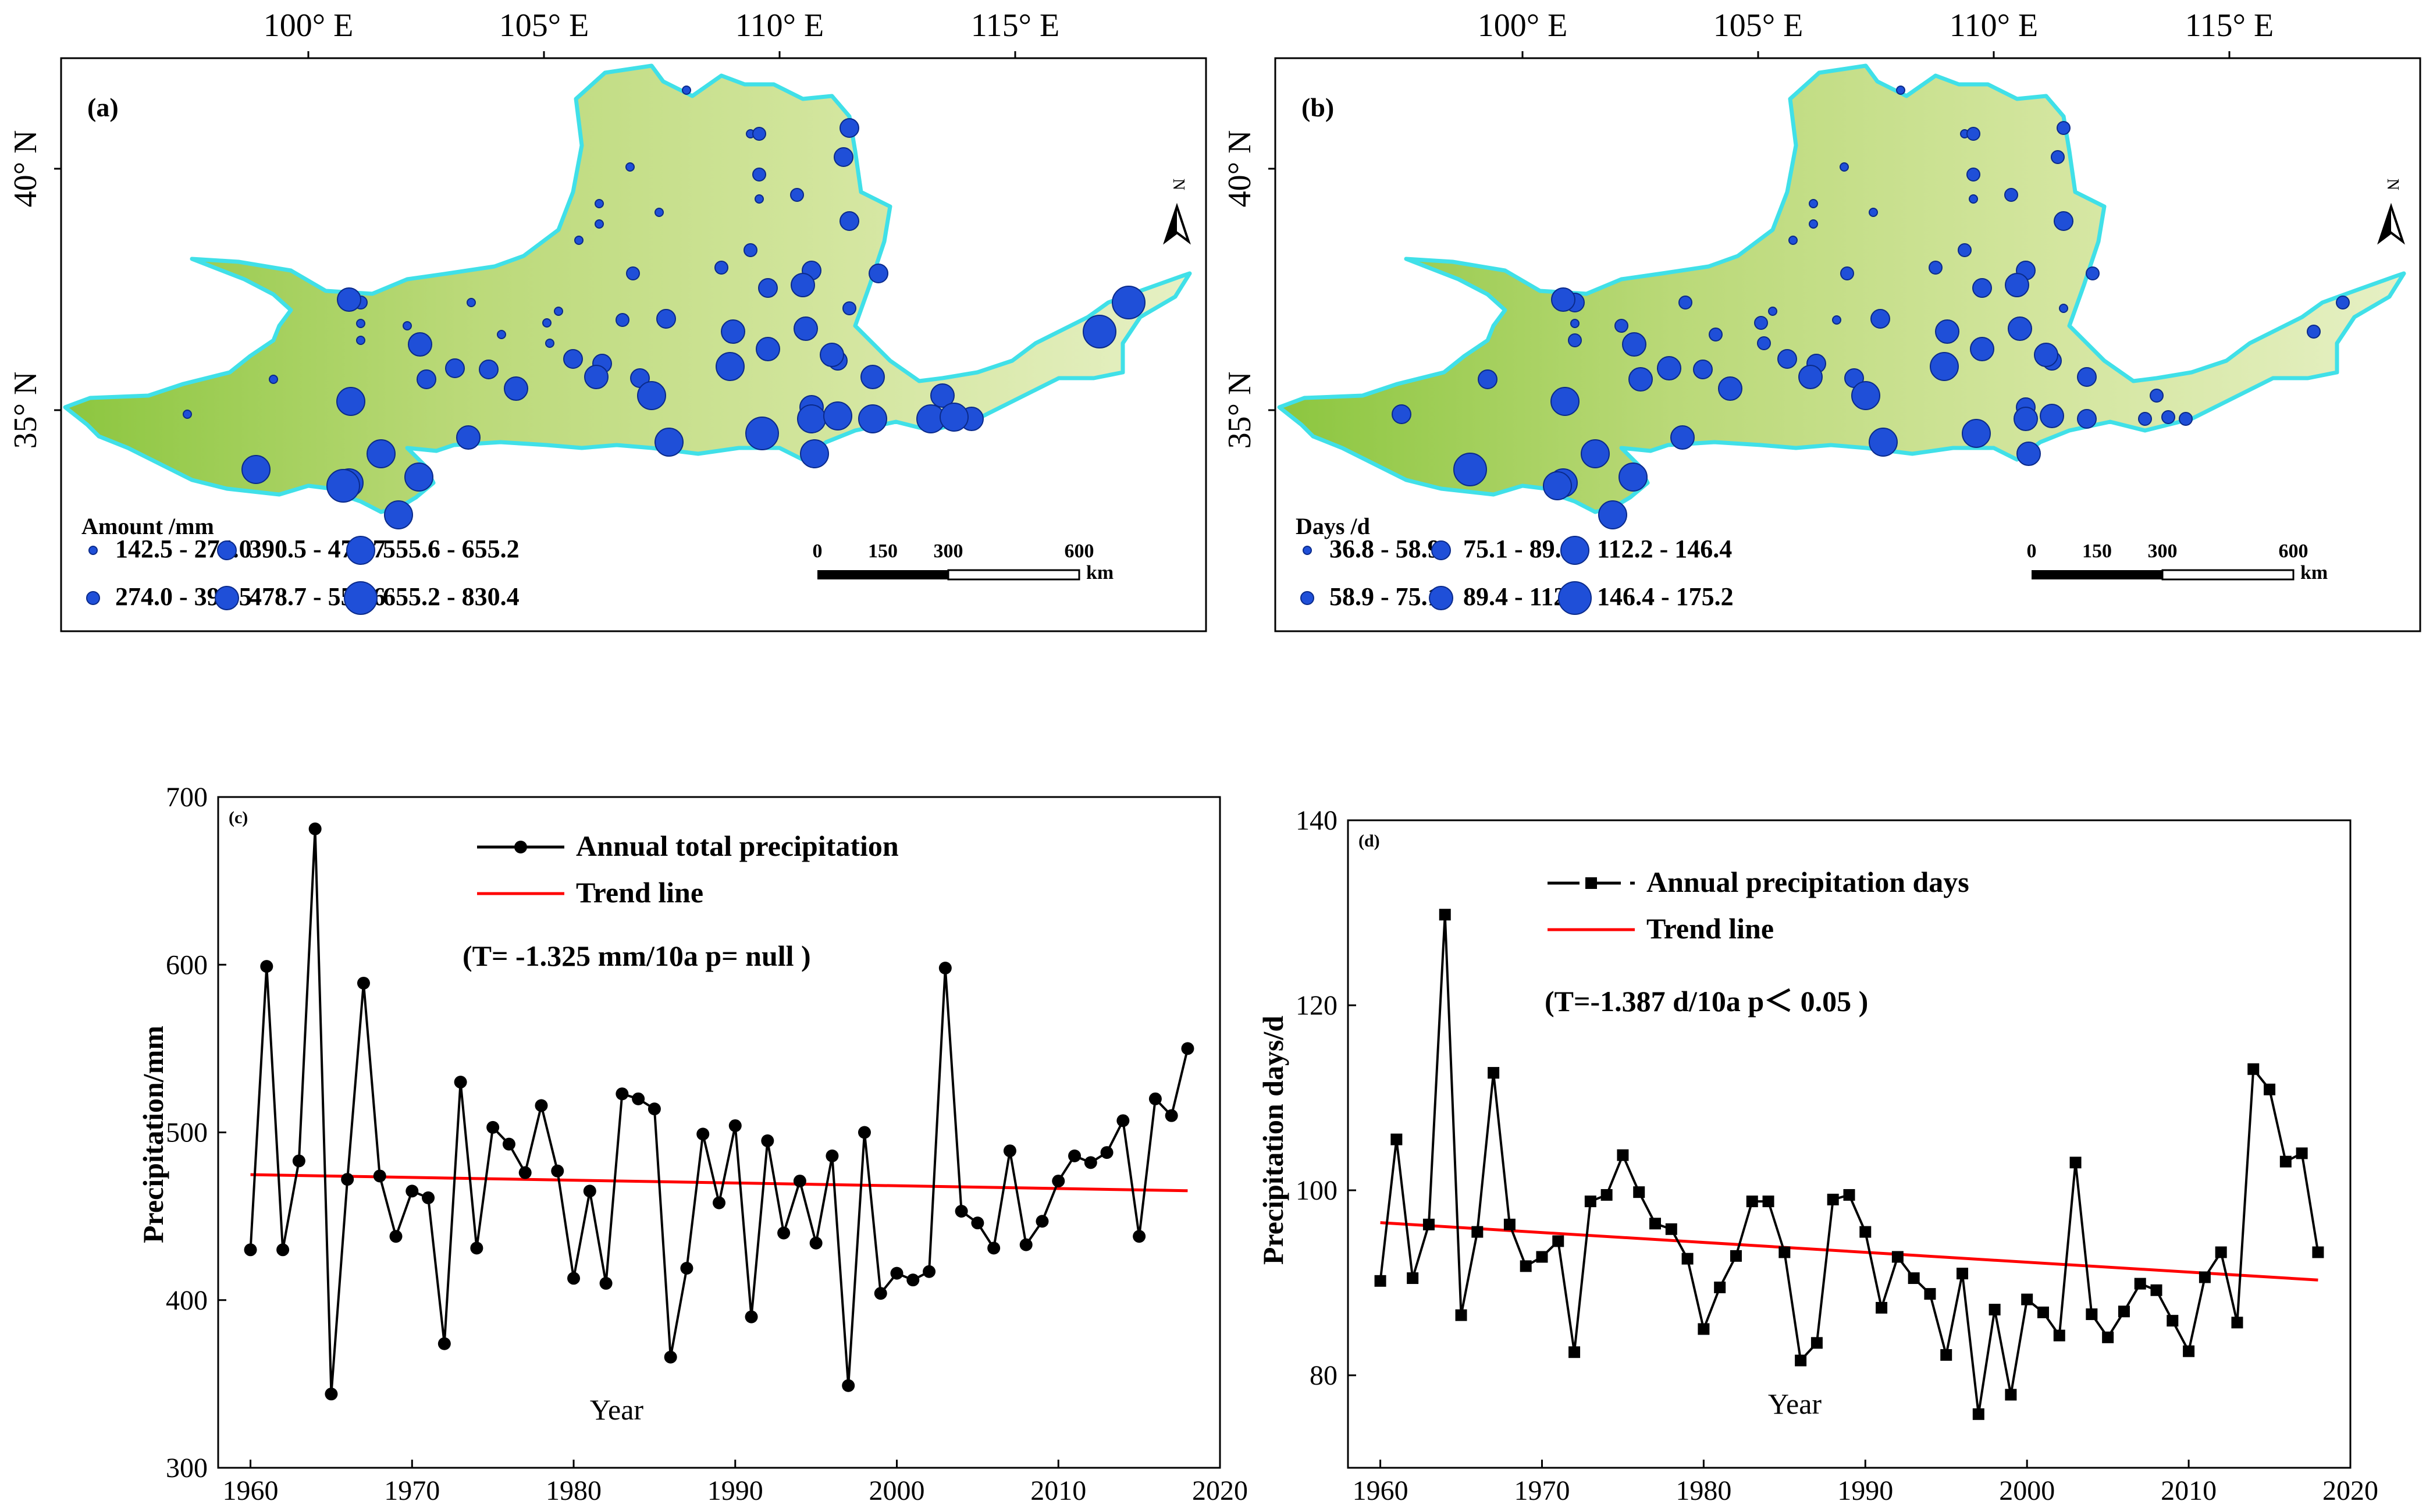  Describe the element at coordinates (187, 1468) in the screenshot. I see `y-tick-label: 300` at that location.